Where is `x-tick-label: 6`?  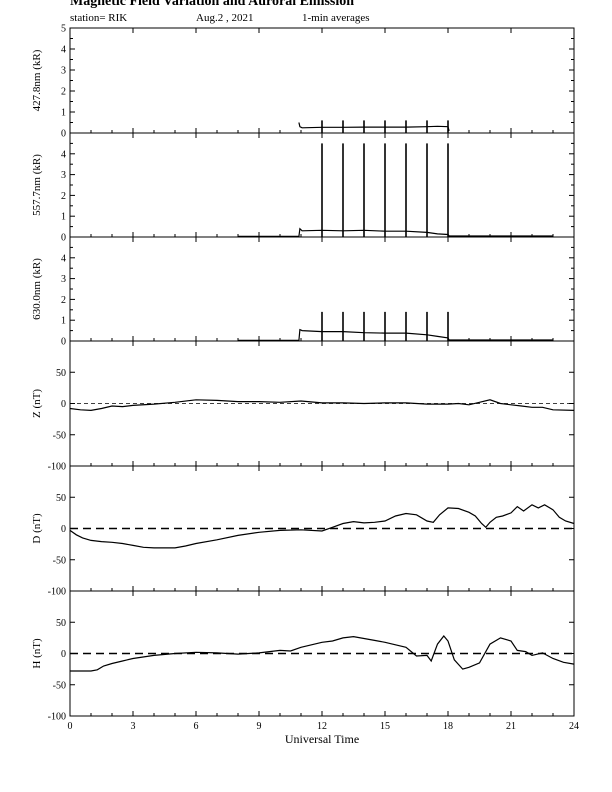 x-tick-label: 6 is located at coordinates (196, 726).